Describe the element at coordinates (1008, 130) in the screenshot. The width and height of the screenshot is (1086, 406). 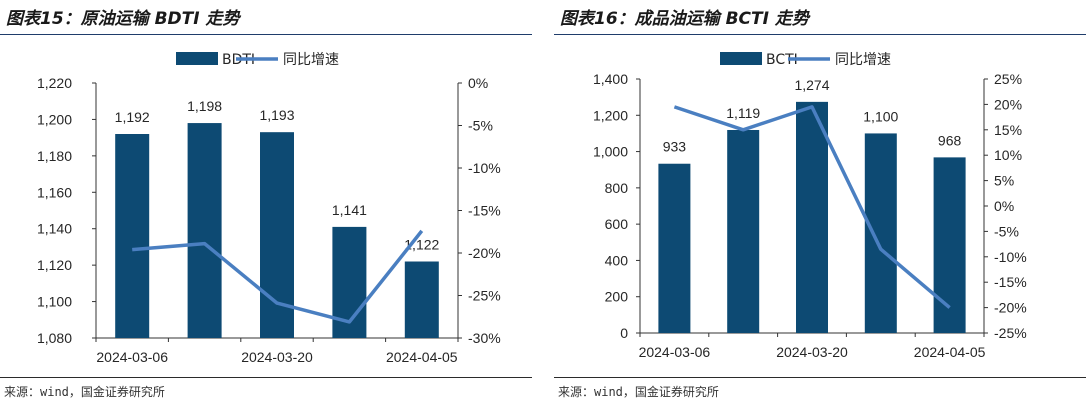
I see `y2-tick-label: 15%` at that location.